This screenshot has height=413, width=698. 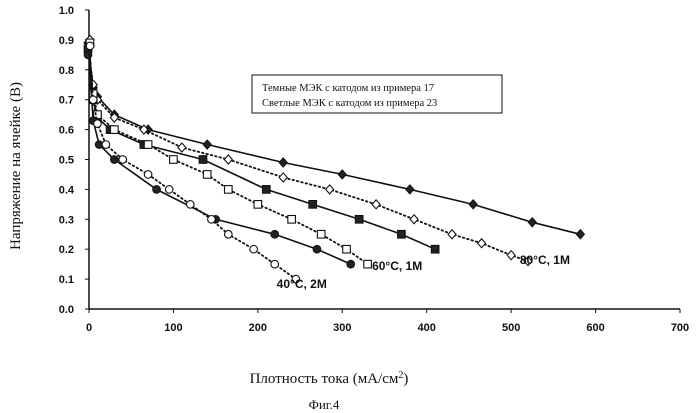 I want to click on y-tick-label: 0.5, so click(x=66, y=161).